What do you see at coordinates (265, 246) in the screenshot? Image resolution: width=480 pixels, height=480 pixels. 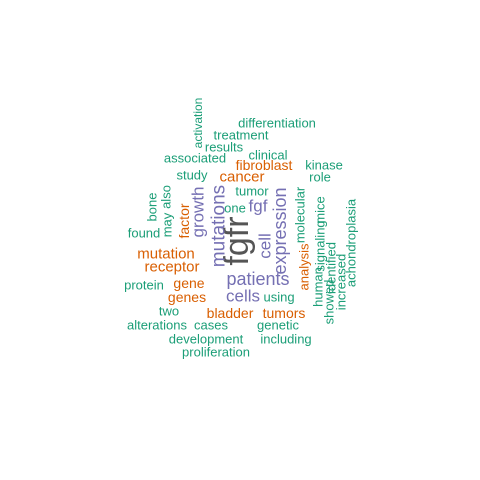 I see `word-cell: cell` at bounding box center [265, 246].